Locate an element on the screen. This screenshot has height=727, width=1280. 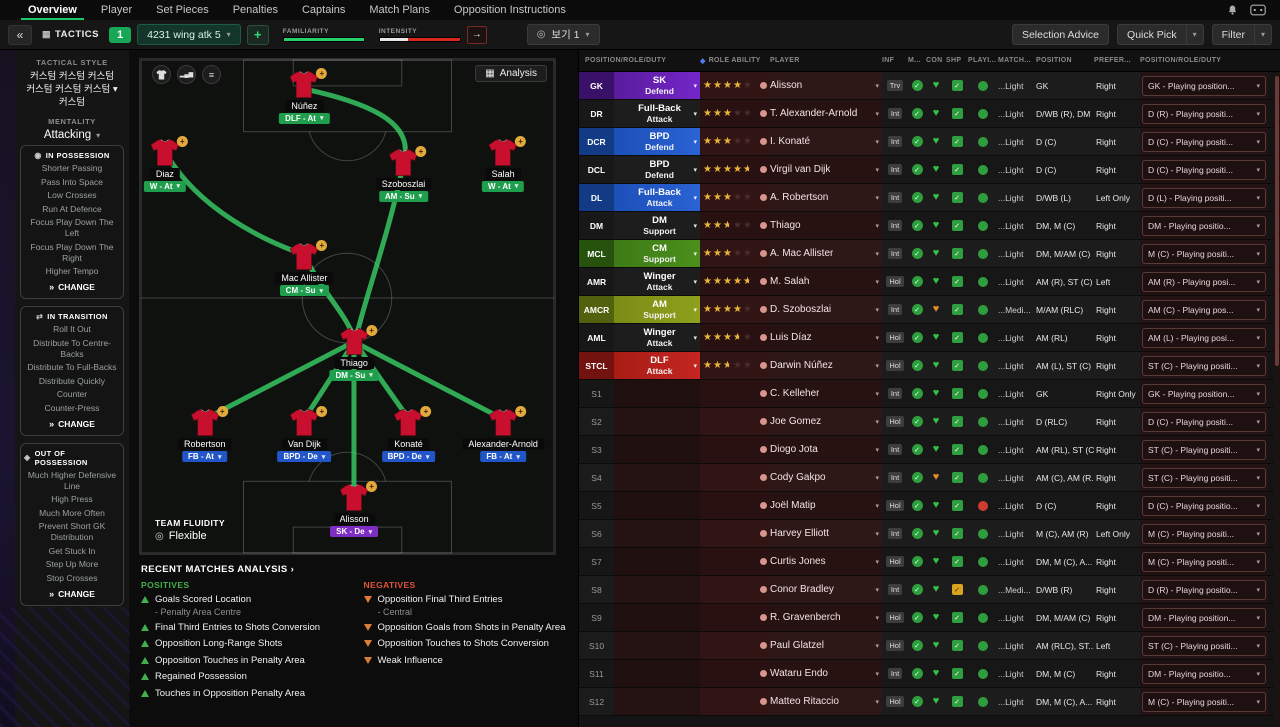
player-role-ribbon: DLF - At ▾ is located at coordinates (304, 118).